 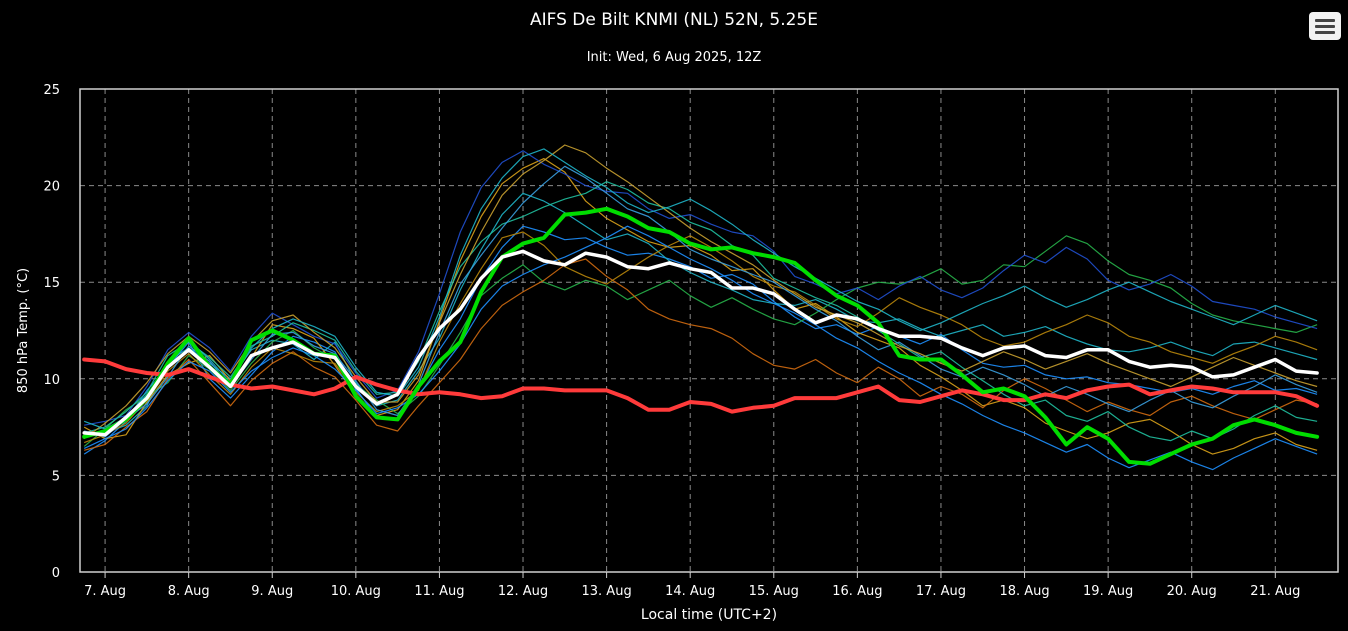 I want to click on y-tick-label: 25, so click(x=51, y=90).